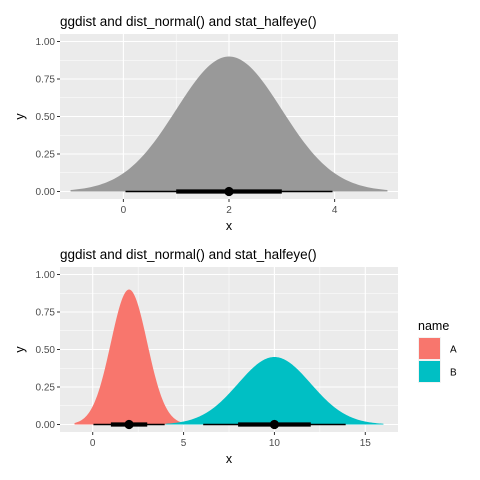  I want to click on x-axis: 0 2 4, so click(229, 207).